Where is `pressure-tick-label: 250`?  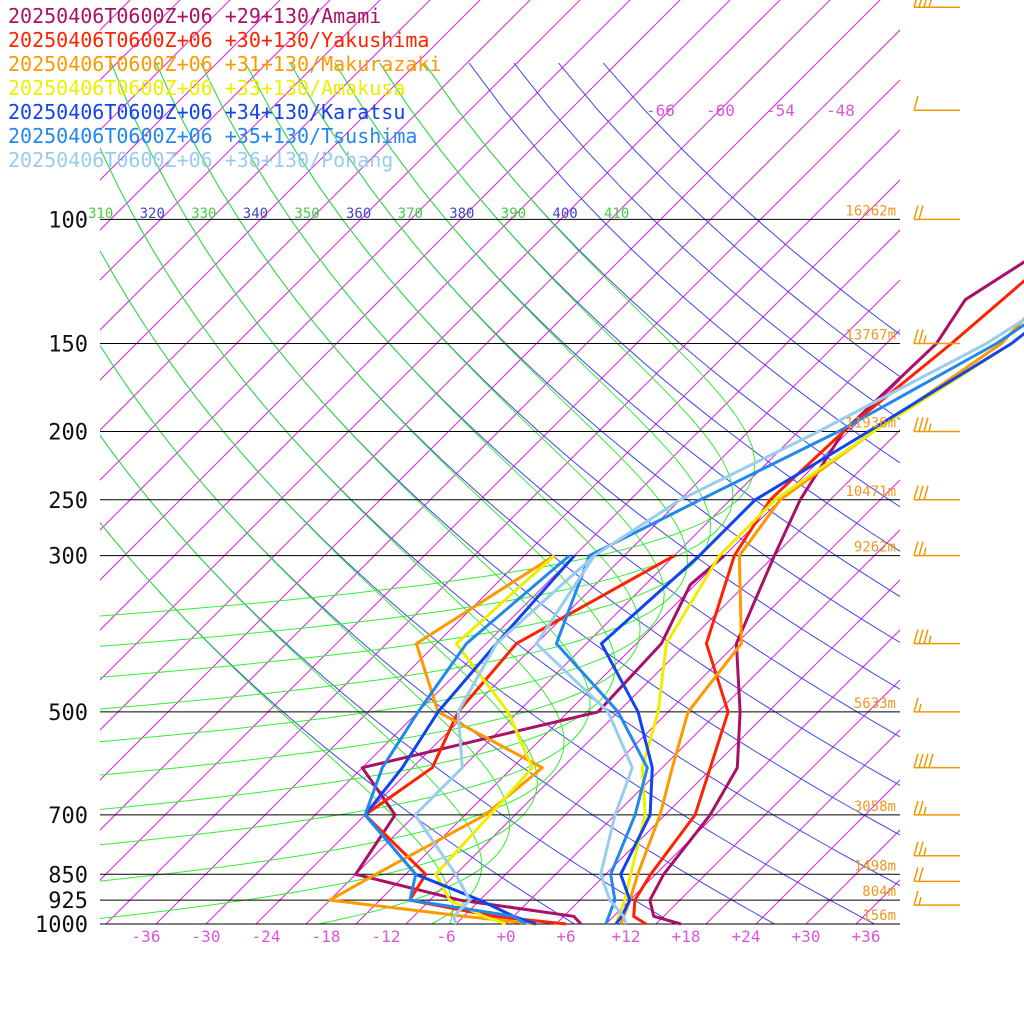 pressure-tick-label: 250 is located at coordinates (68, 501).